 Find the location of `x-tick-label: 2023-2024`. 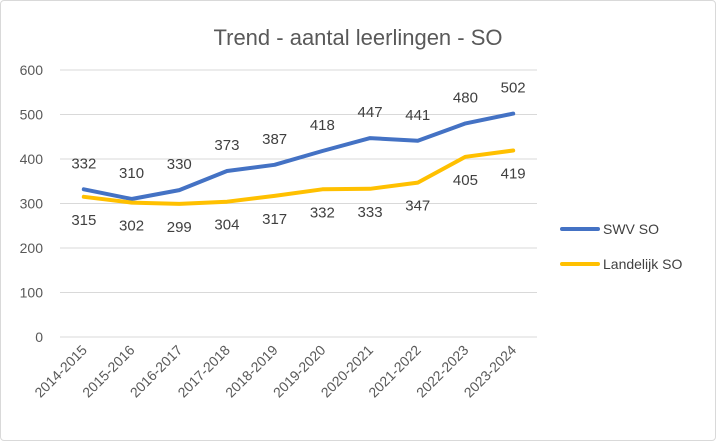

x-tick-label: 2023-2024 is located at coordinates (490, 371).